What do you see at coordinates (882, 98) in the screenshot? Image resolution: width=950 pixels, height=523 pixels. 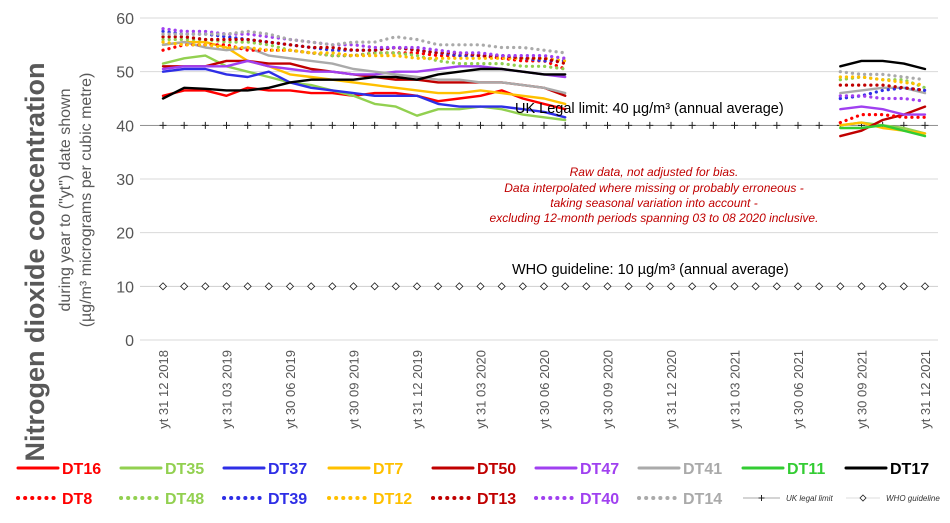 I see `series-line-dt40` at bounding box center [882, 98].